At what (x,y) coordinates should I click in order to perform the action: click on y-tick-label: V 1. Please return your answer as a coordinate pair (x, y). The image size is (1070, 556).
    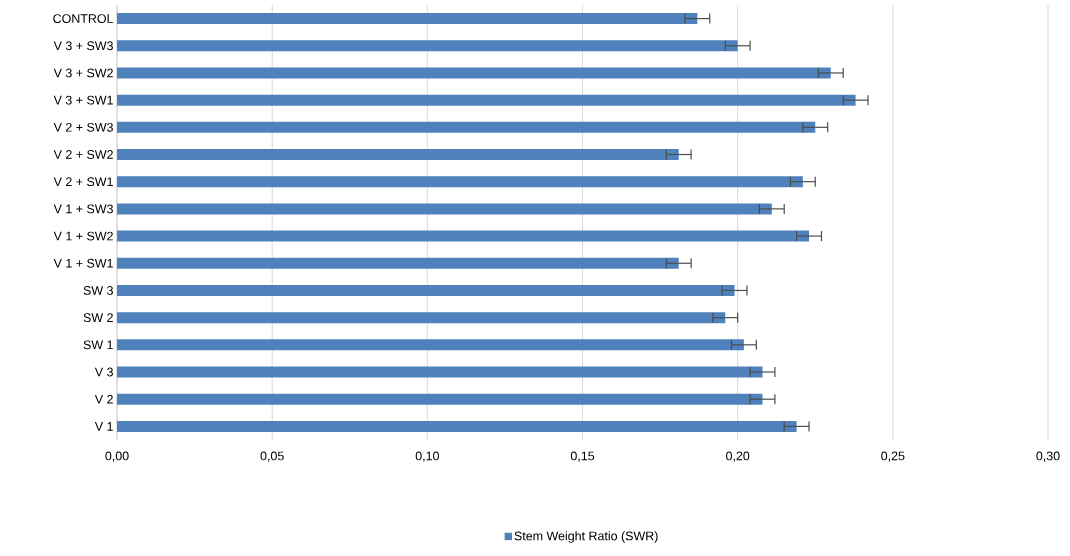
    Looking at the image, I should click on (103, 426).